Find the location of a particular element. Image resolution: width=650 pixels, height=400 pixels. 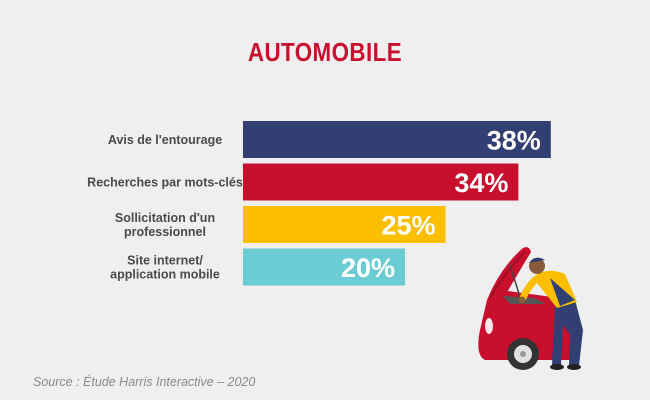

bar-value-label-4: 20% is located at coordinates (368, 268).